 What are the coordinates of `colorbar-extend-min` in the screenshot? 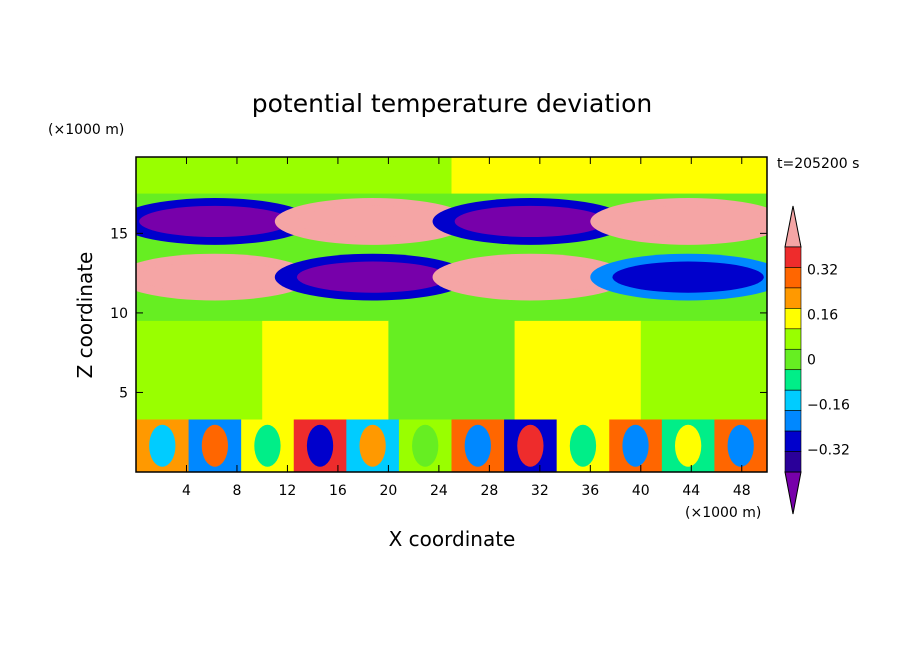 It's located at (793, 493).